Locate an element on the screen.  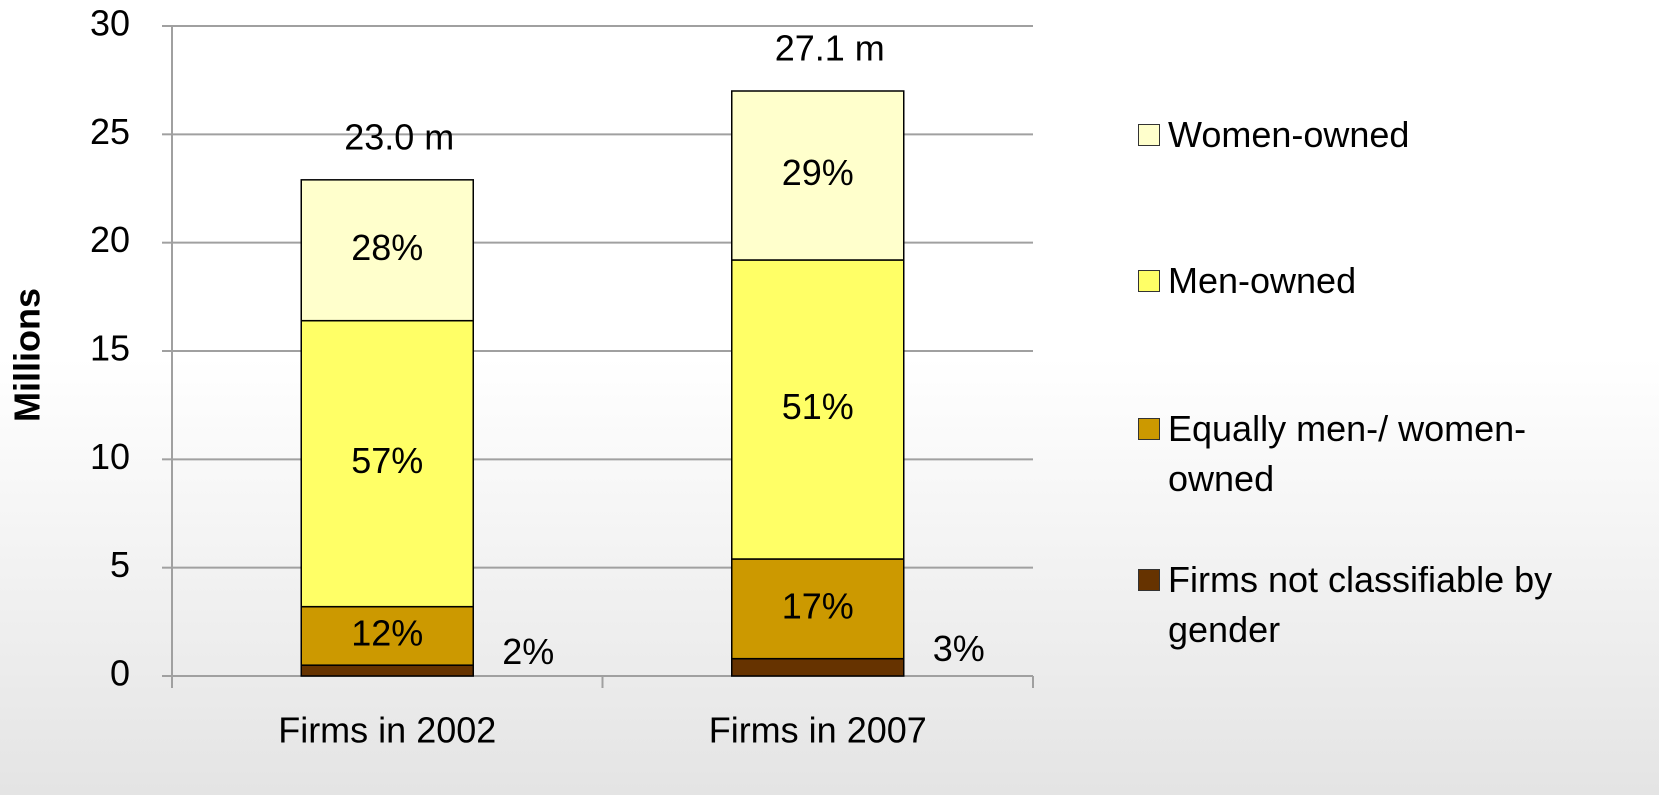
data-label: 51% is located at coordinates (818, 406).